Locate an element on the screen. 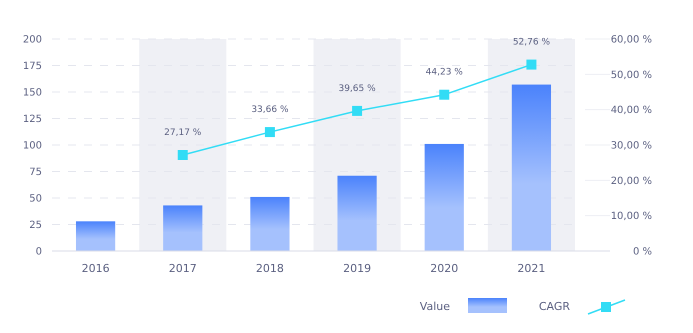  y-tick-label: 100 is located at coordinates (32, 146).